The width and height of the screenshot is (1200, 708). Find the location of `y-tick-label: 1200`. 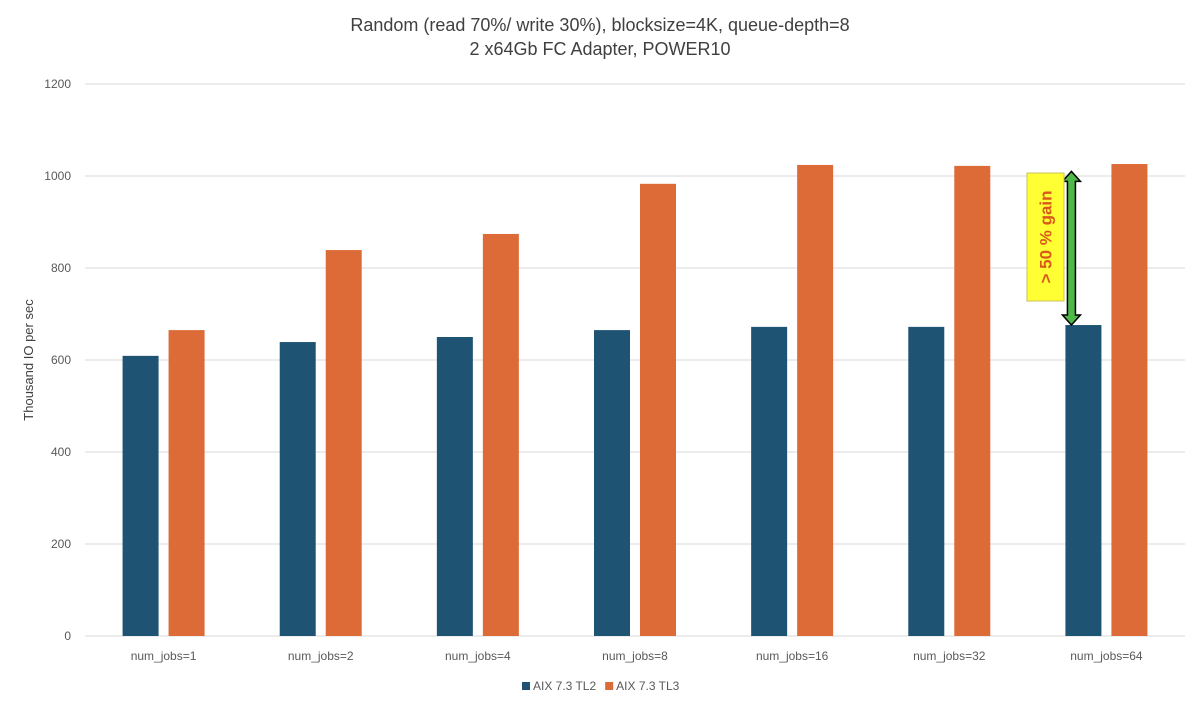

y-tick-label: 1200 is located at coordinates (57, 84).